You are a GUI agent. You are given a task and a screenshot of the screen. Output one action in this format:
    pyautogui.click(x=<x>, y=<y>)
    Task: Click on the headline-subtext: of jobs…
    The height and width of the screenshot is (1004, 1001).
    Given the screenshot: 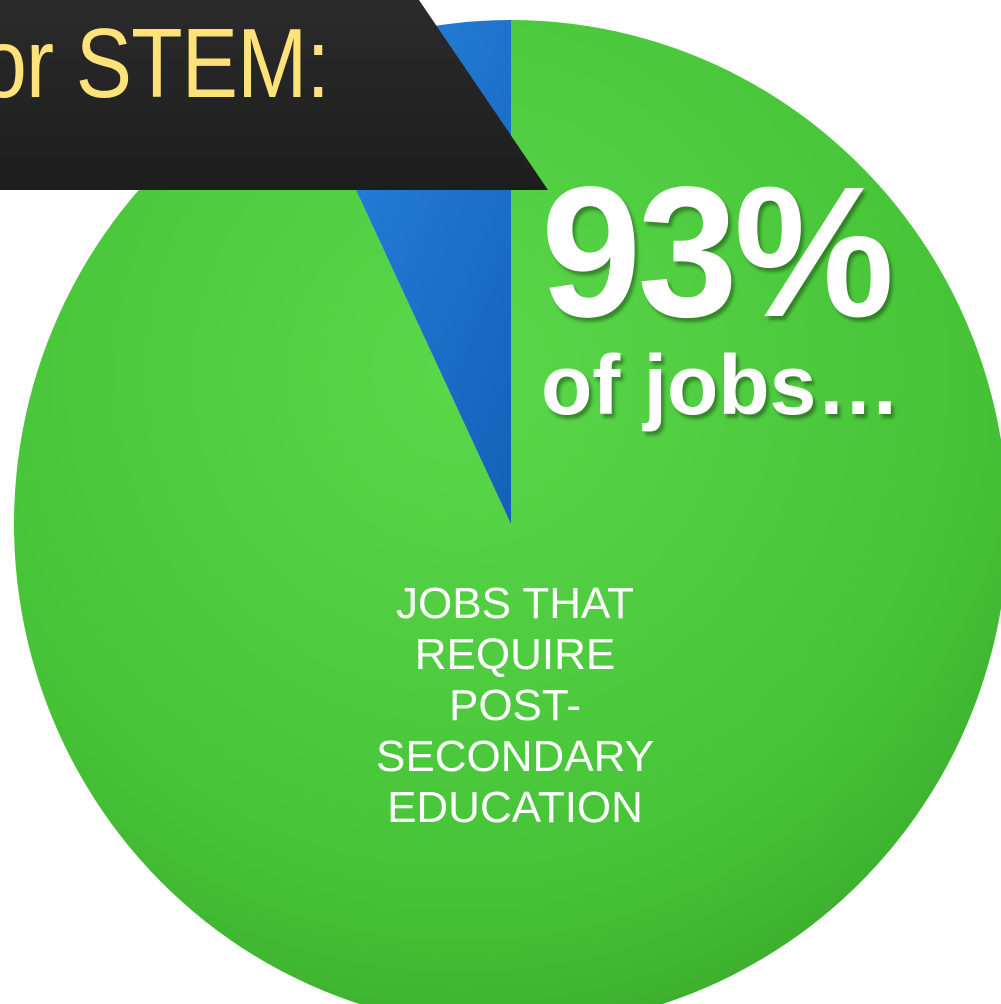 What is the action you would take?
    pyautogui.click(x=720, y=385)
    